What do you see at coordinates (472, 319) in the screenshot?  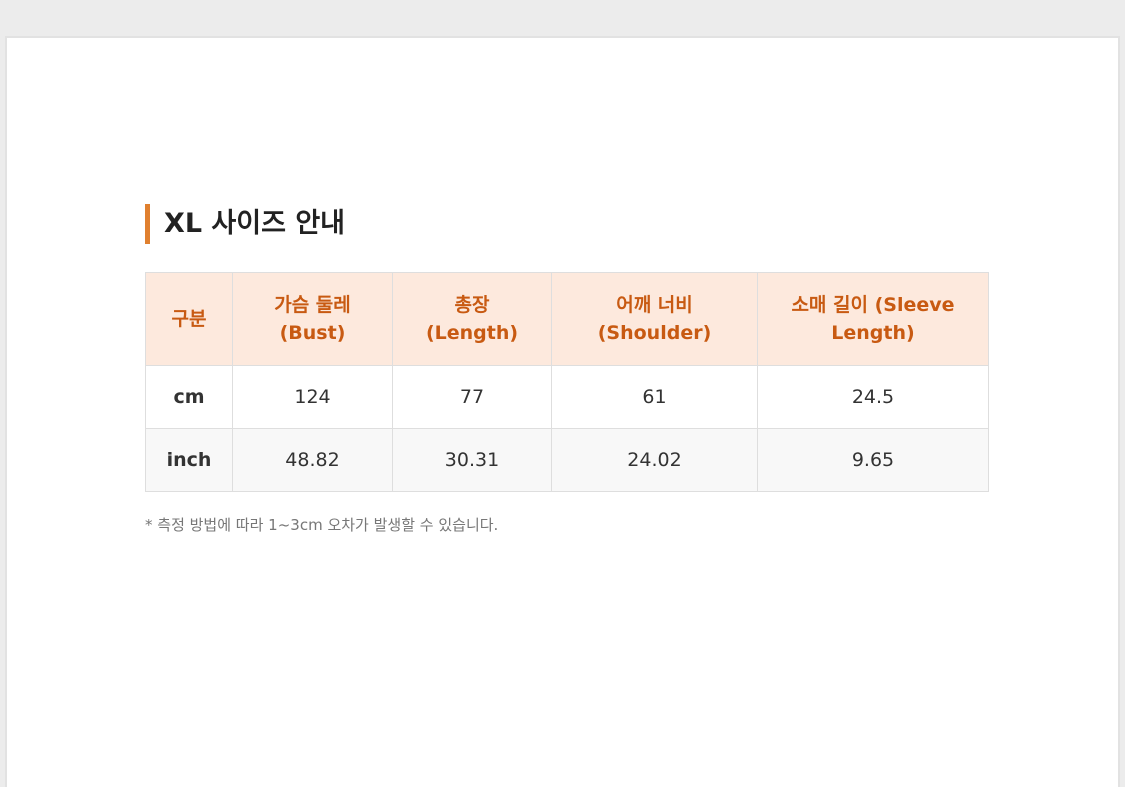 I see `header-cell: 총장 (Length)` at bounding box center [472, 319].